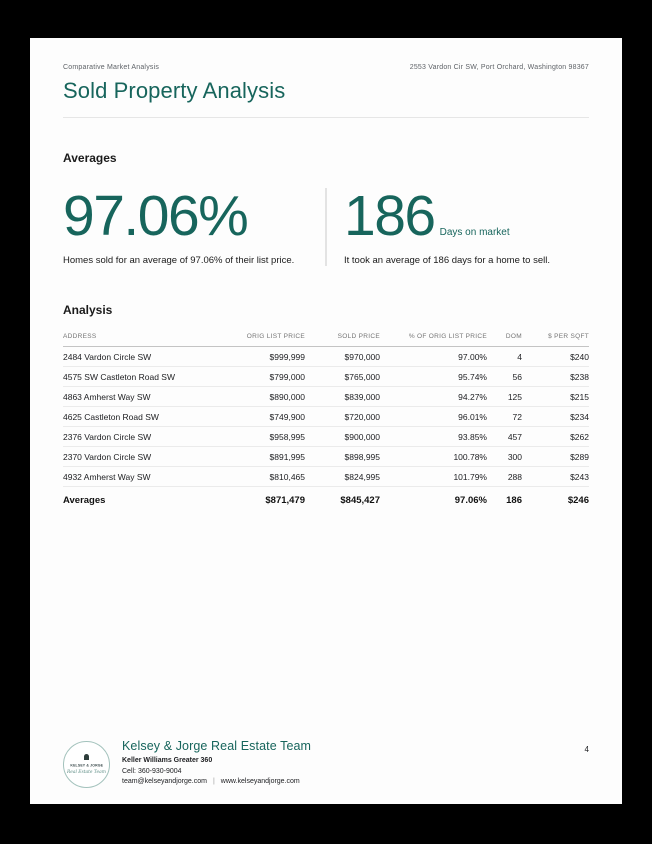 This screenshot has height=844, width=652. I want to click on cell-address: 2370 Vardon Circle SW, so click(144, 456).